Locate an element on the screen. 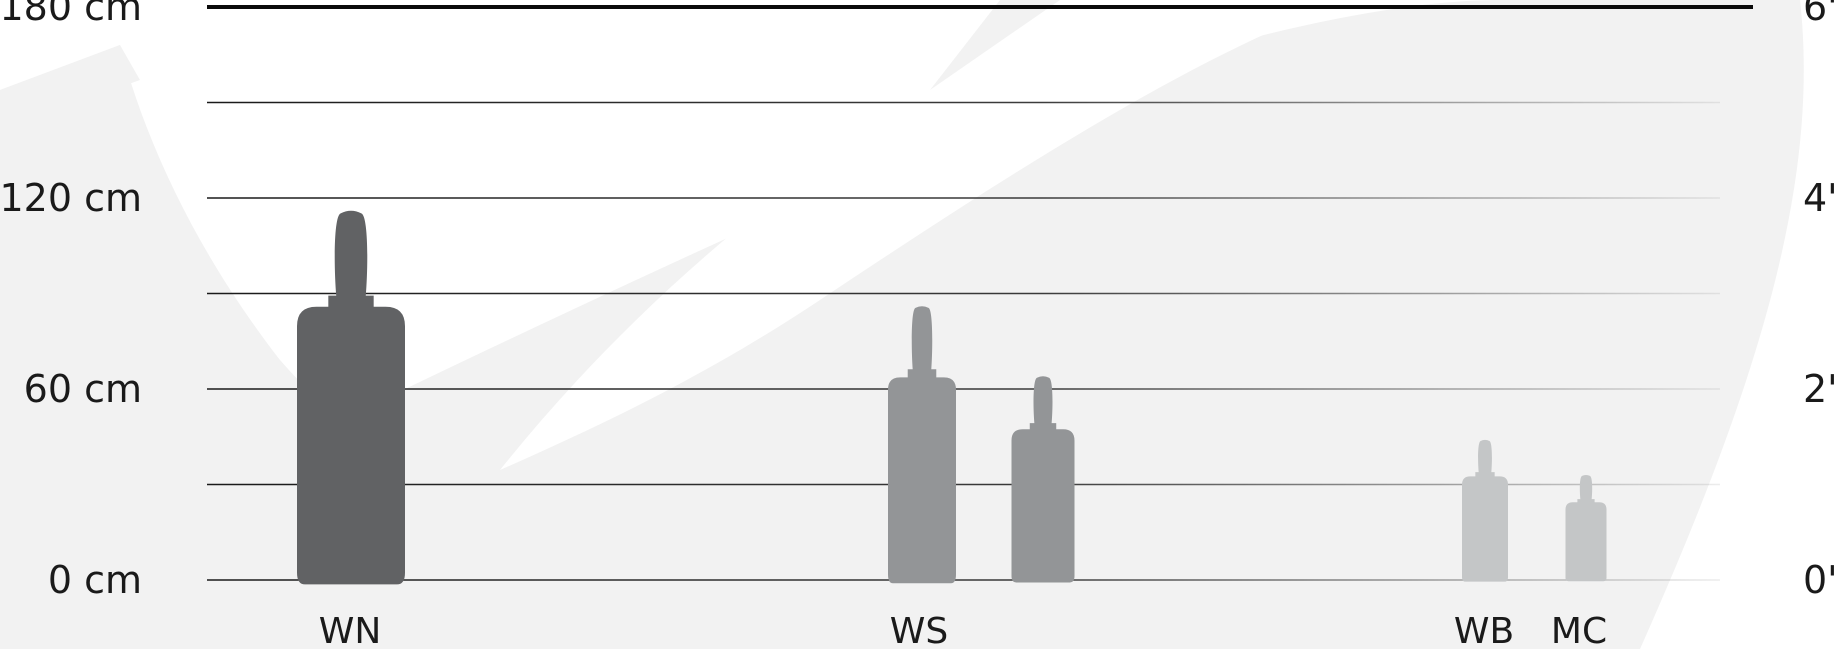 The width and height of the screenshot is (1841, 649). category-label-mc: MC is located at coordinates (1579, 630).